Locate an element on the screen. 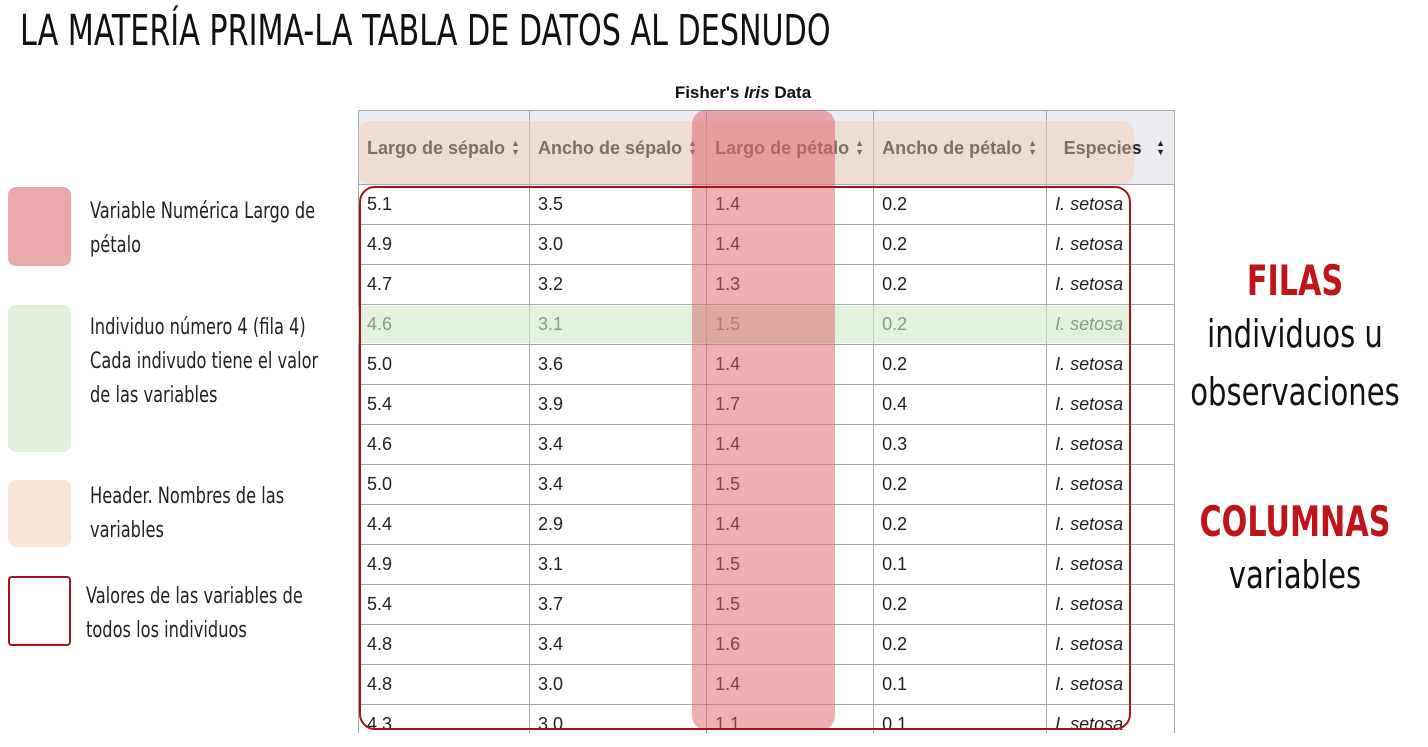 The height and width of the screenshot is (747, 1428). table-row: 4.8 3.4 1.6 0.2 I. setosa is located at coordinates (766, 644).